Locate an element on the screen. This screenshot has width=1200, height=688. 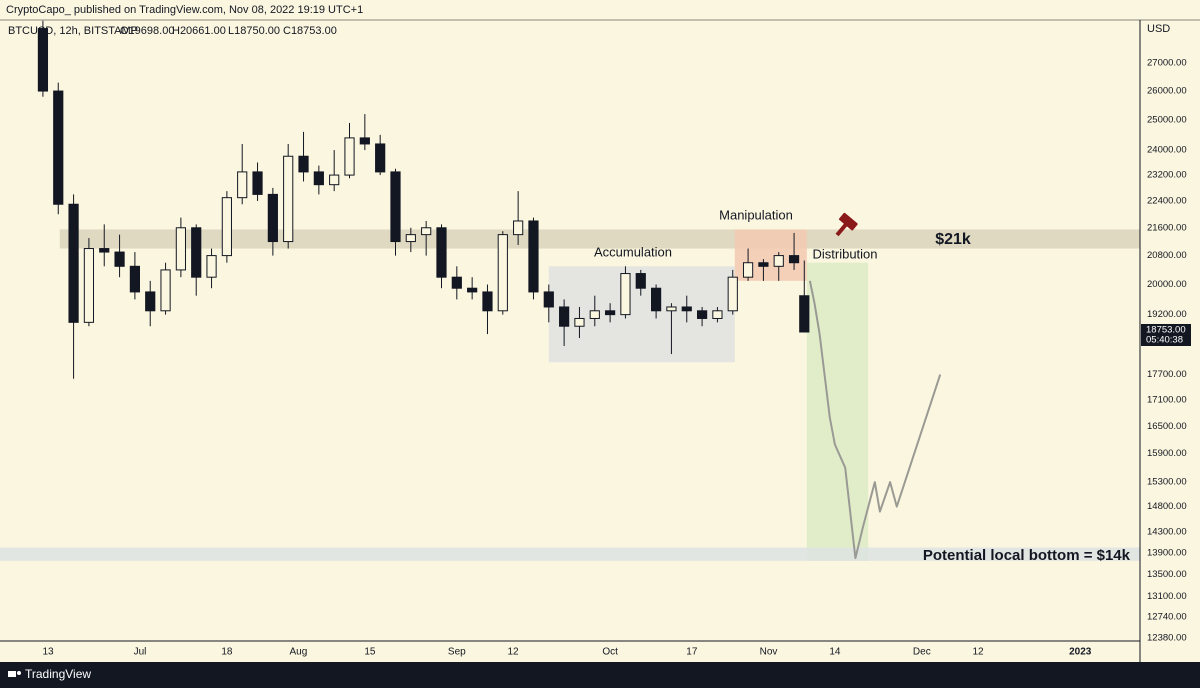
x-tick-label: Oct is located at coordinates (610, 652).